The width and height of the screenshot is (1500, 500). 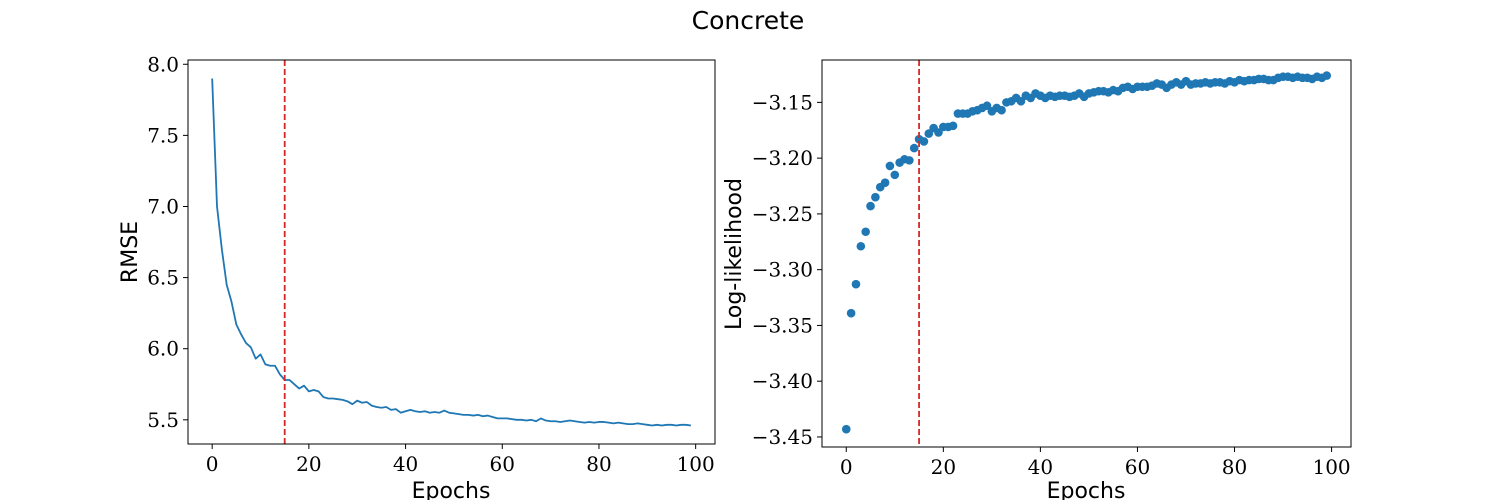 I want to click on rmse-x-tick-label: 80, so click(x=598, y=464).